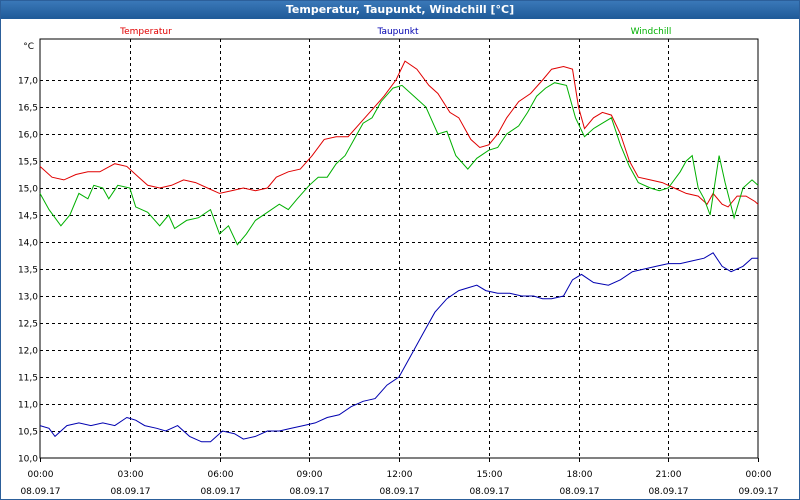 Image resolution: width=800 pixels, height=500 pixels. What do you see at coordinates (400, 475) in the screenshot?
I see `x-tick-time: 12:00` at bounding box center [400, 475].